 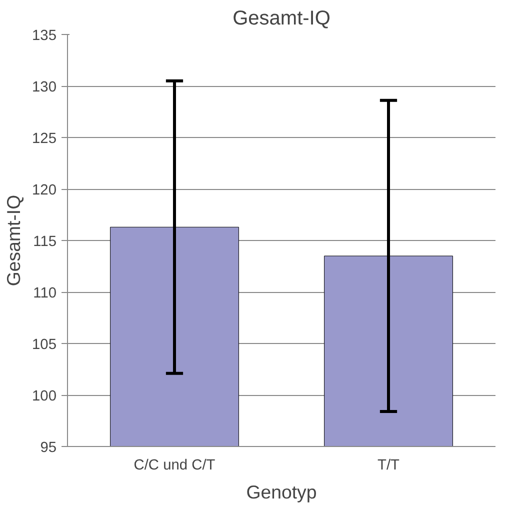 I want to click on y-axis-title: Gesamt-IQ, so click(x=13, y=240).